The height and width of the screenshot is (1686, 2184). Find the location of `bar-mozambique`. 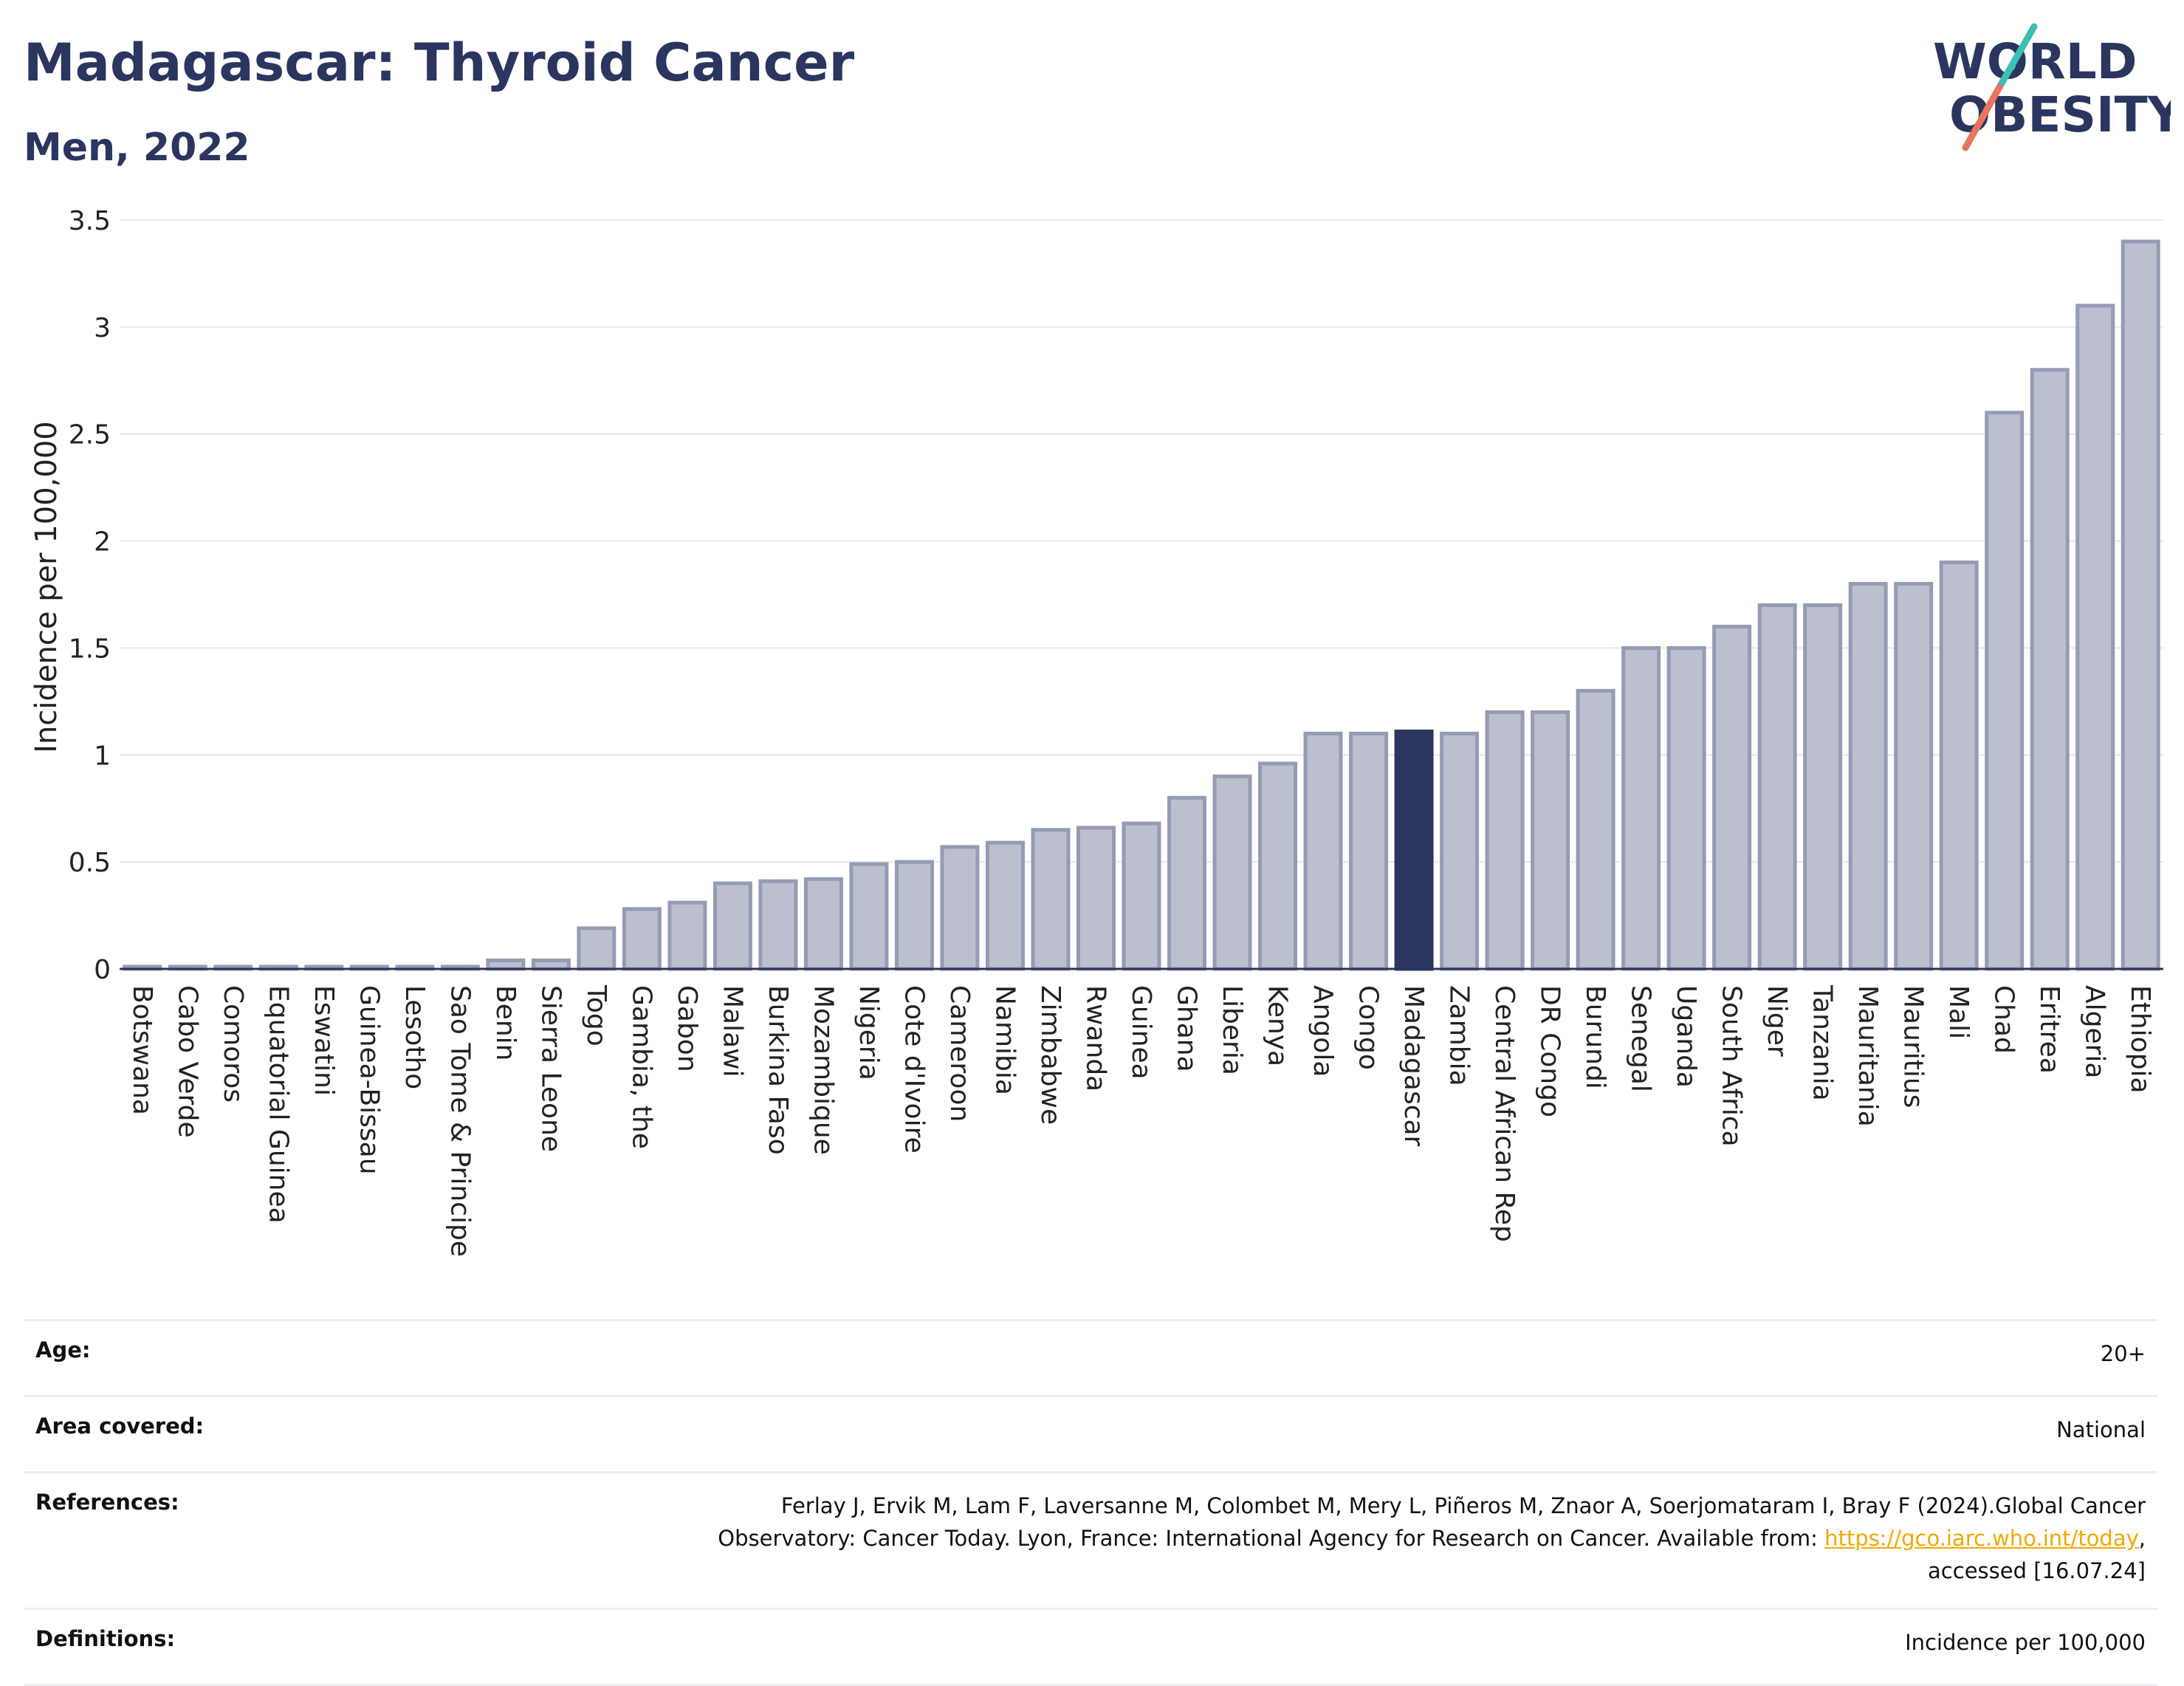

bar-mozambique is located at coordinates (823, 924).